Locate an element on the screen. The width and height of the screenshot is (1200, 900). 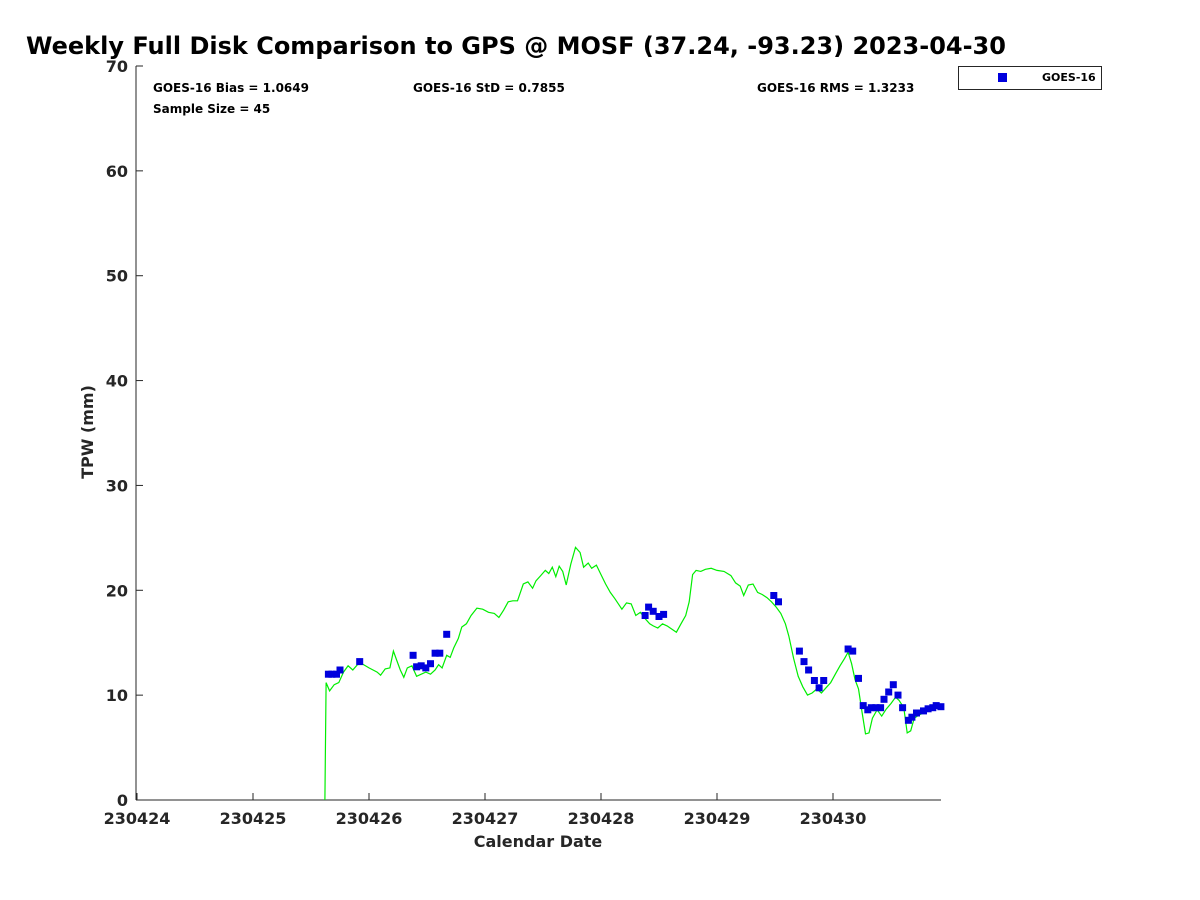
x-tick-label: 230430 is located at coordinates (833, 818).